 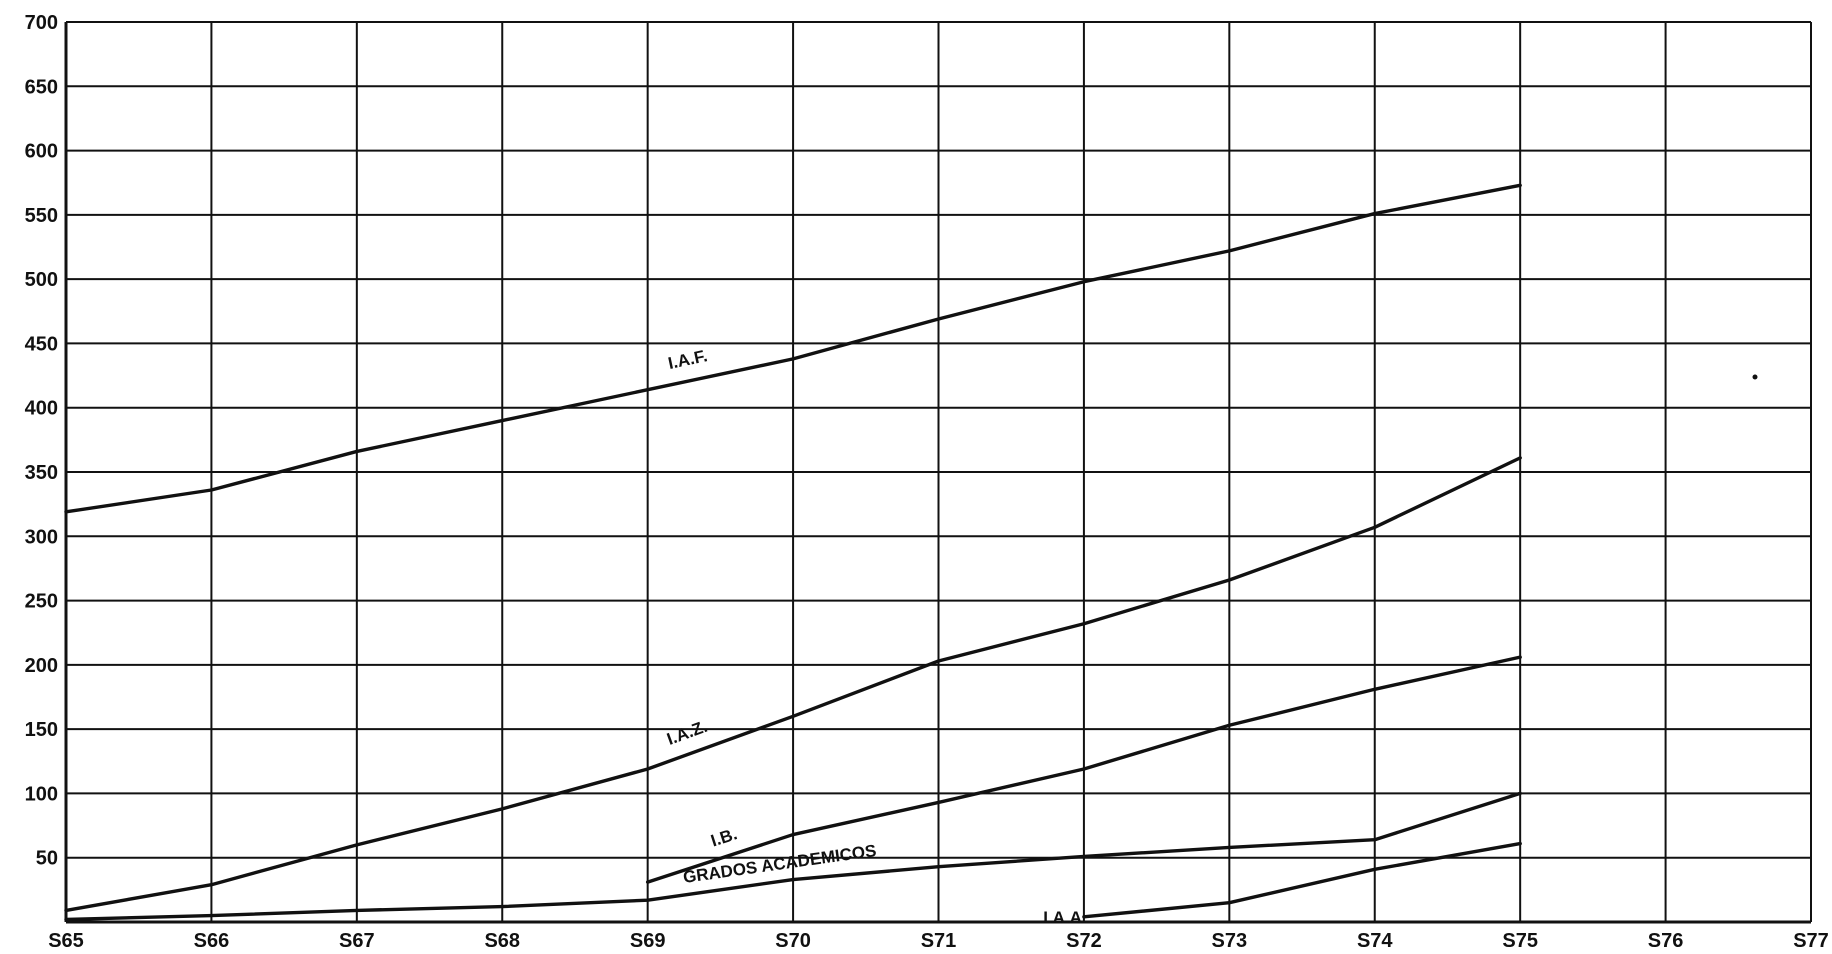 What do you see at coordinates (41, 602) in the screenshot?
I see `y-tick-label: 250` at bounding box center [41, 602].